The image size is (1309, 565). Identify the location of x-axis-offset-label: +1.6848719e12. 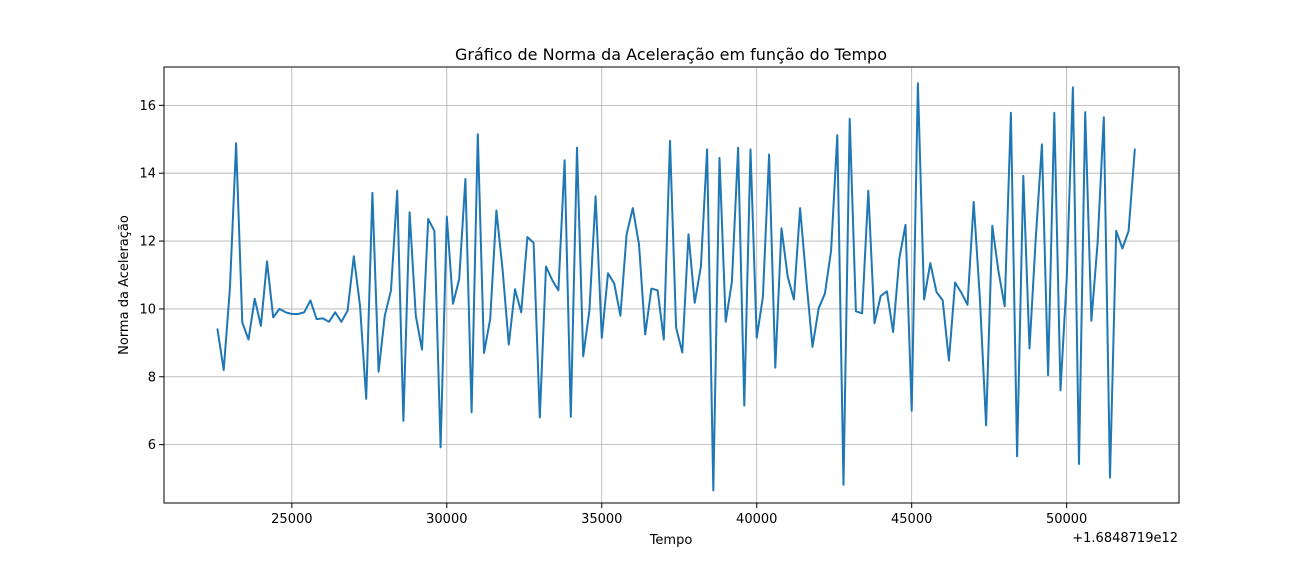
(1125, 538).